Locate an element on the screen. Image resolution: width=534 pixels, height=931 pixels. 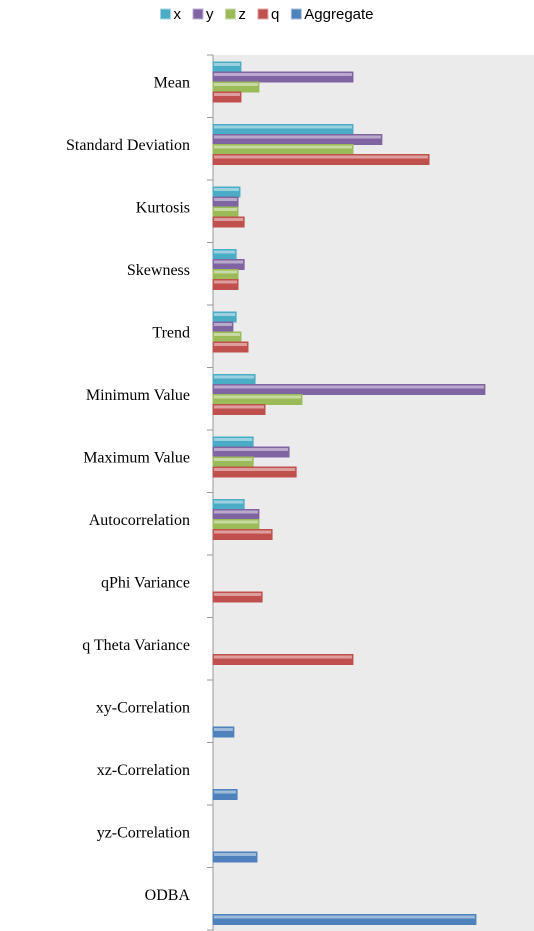
legend-label: Aggregate is located at coordinates (338, 14).